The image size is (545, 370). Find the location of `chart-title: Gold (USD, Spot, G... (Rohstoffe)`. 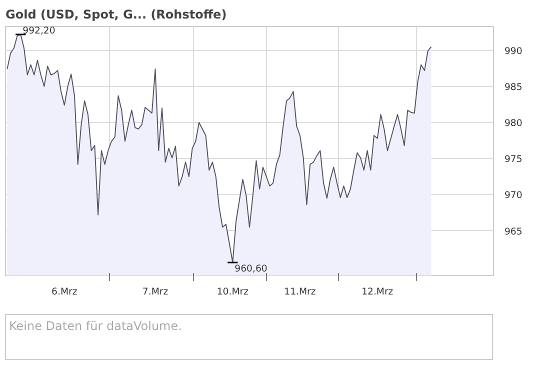

chart-title: Gold (USD, Spot, G... (Rohstoffe) is located at coordinates (116, 15).